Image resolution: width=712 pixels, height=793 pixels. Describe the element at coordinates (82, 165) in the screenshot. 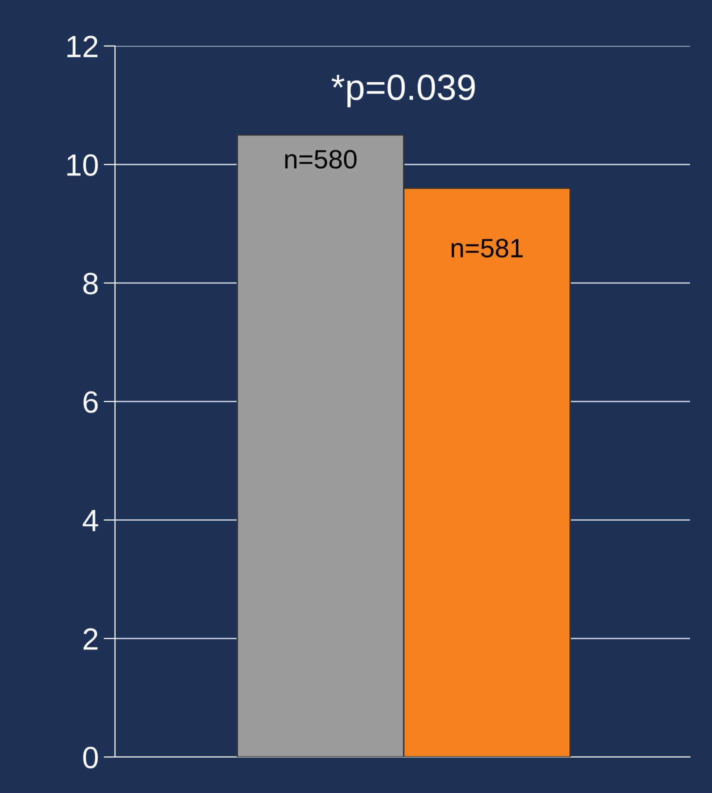

I see `y-tick-label: 10` at that location.